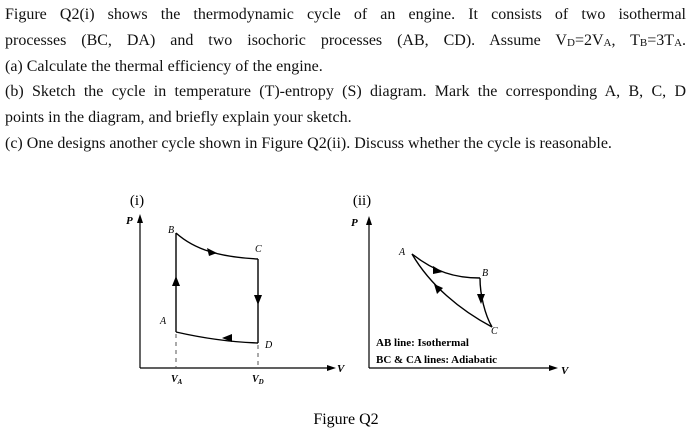  What do you see at coordinates (217, 246) in the screenshot?
I see `isotherm-bc` at bounding box center [217, 246].